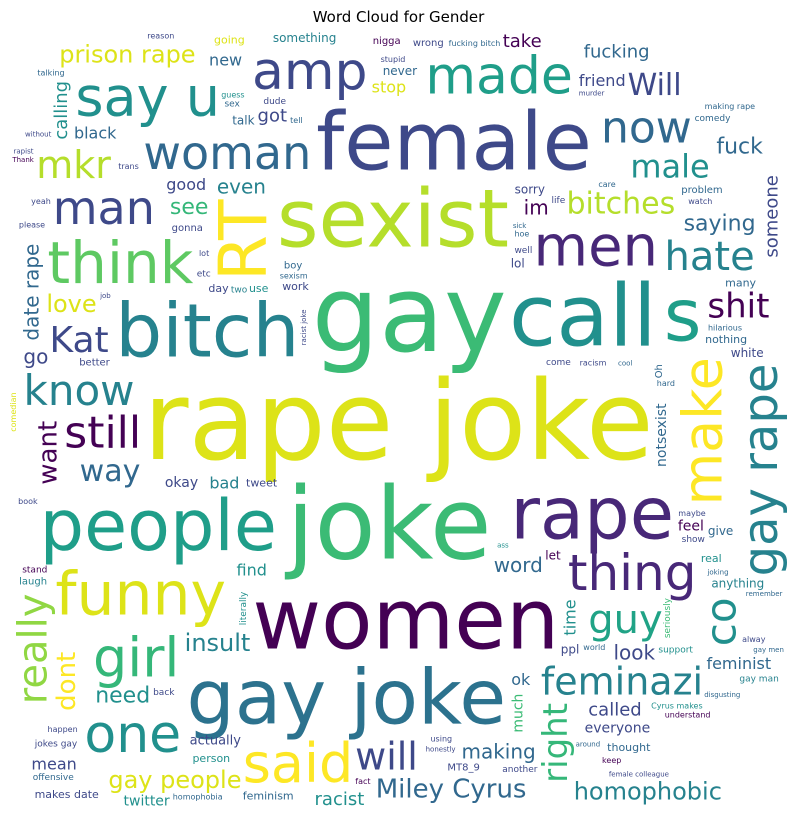 The height and width of the screenshot is (820, 797). Describe the element at coordinates (503, 546) in the screenshot. I see `cloud-word: ass` at that location.